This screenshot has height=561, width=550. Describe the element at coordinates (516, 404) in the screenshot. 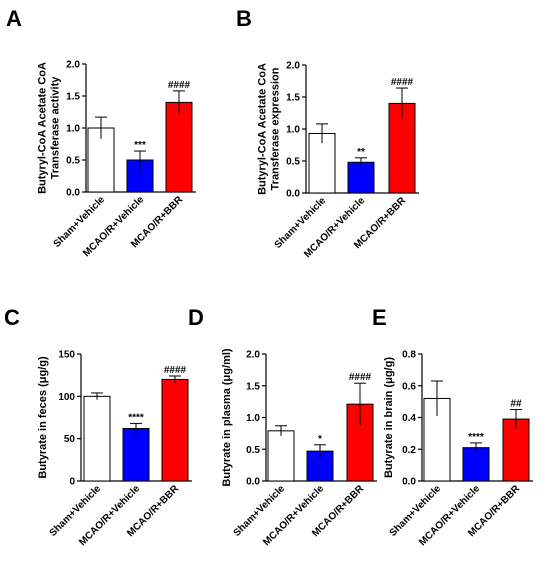

I see `significance-label: ##` at that location.